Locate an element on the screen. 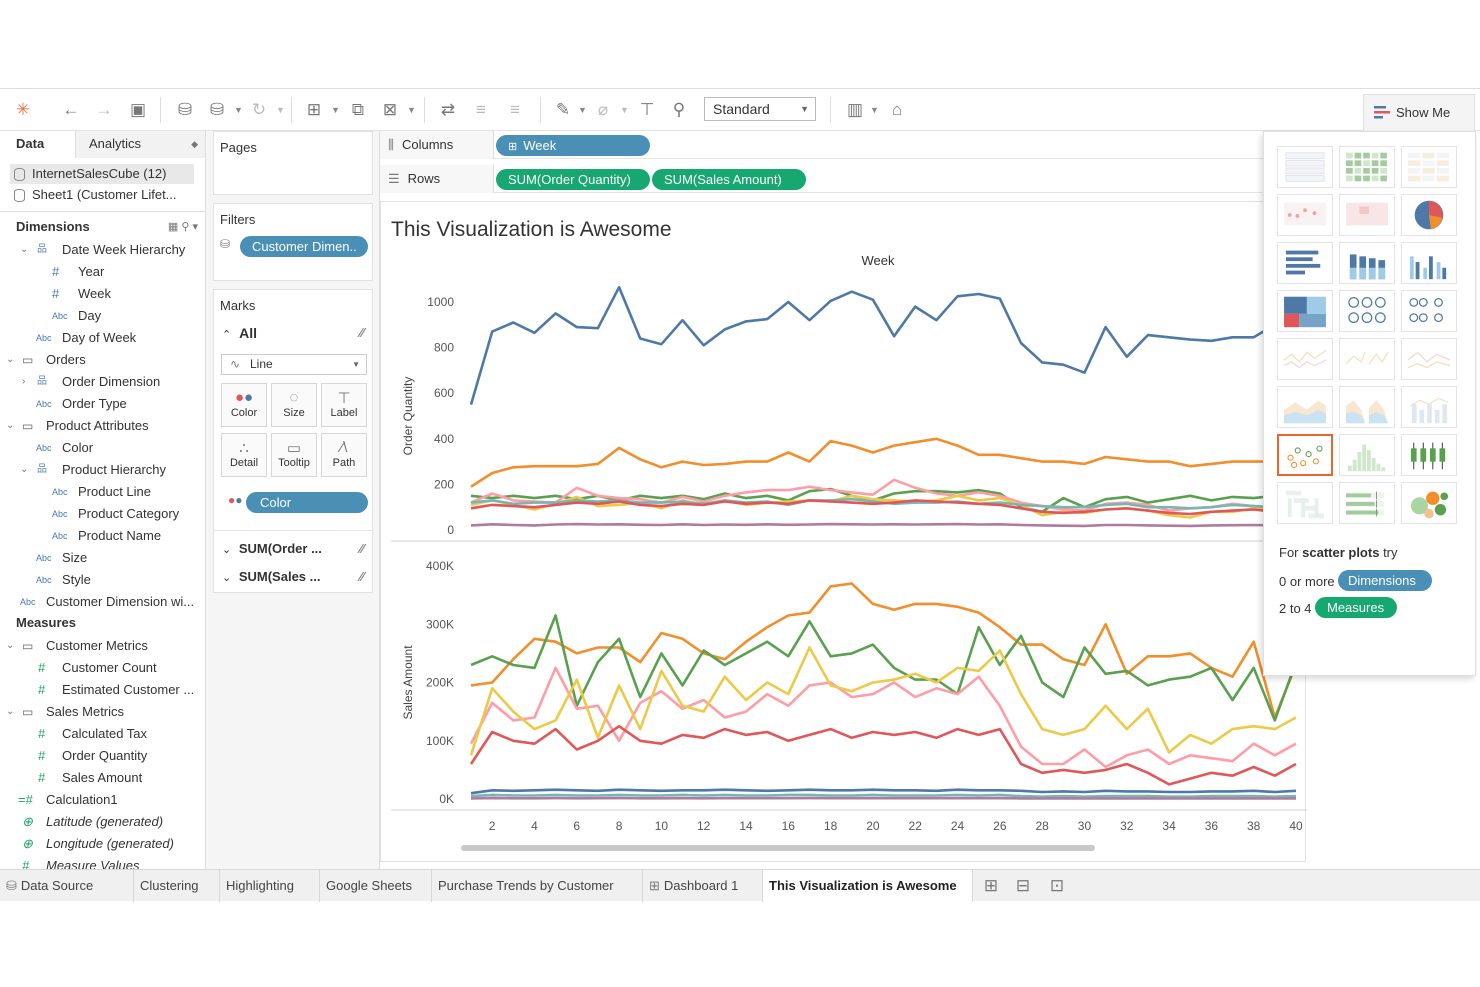 Image resolution: width=1480 pixels, height=987 pixels. heat-map-icon is located at coordinates (1367, 167).